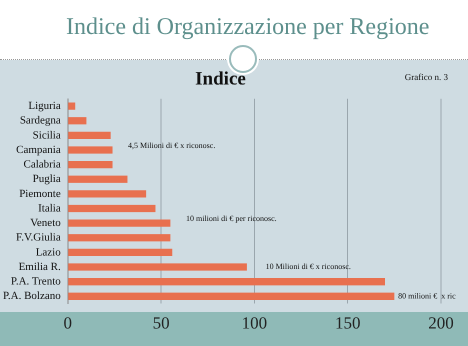 This screenshot has width=468, height=346. Describe the element at coordinates (42, 164) in the screenshot. I see `y-tick-label: Calabria` at that location.